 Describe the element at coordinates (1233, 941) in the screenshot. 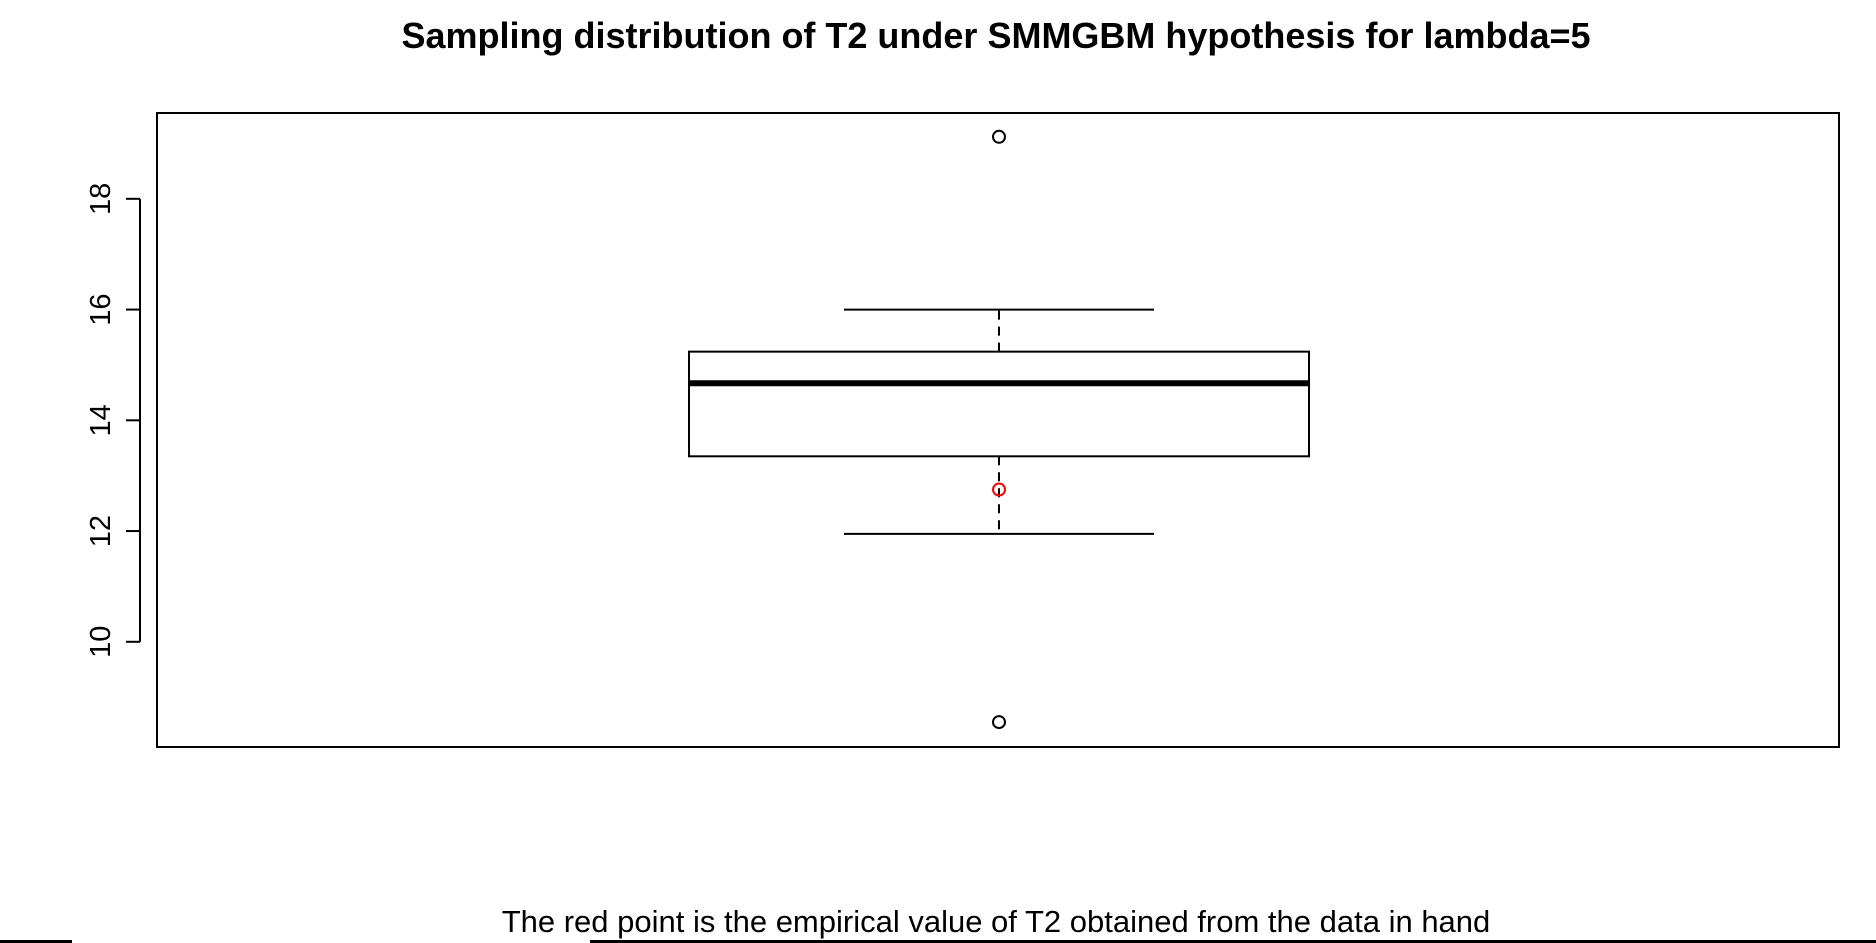

I see `bottom-edge-bar-right` at that location.